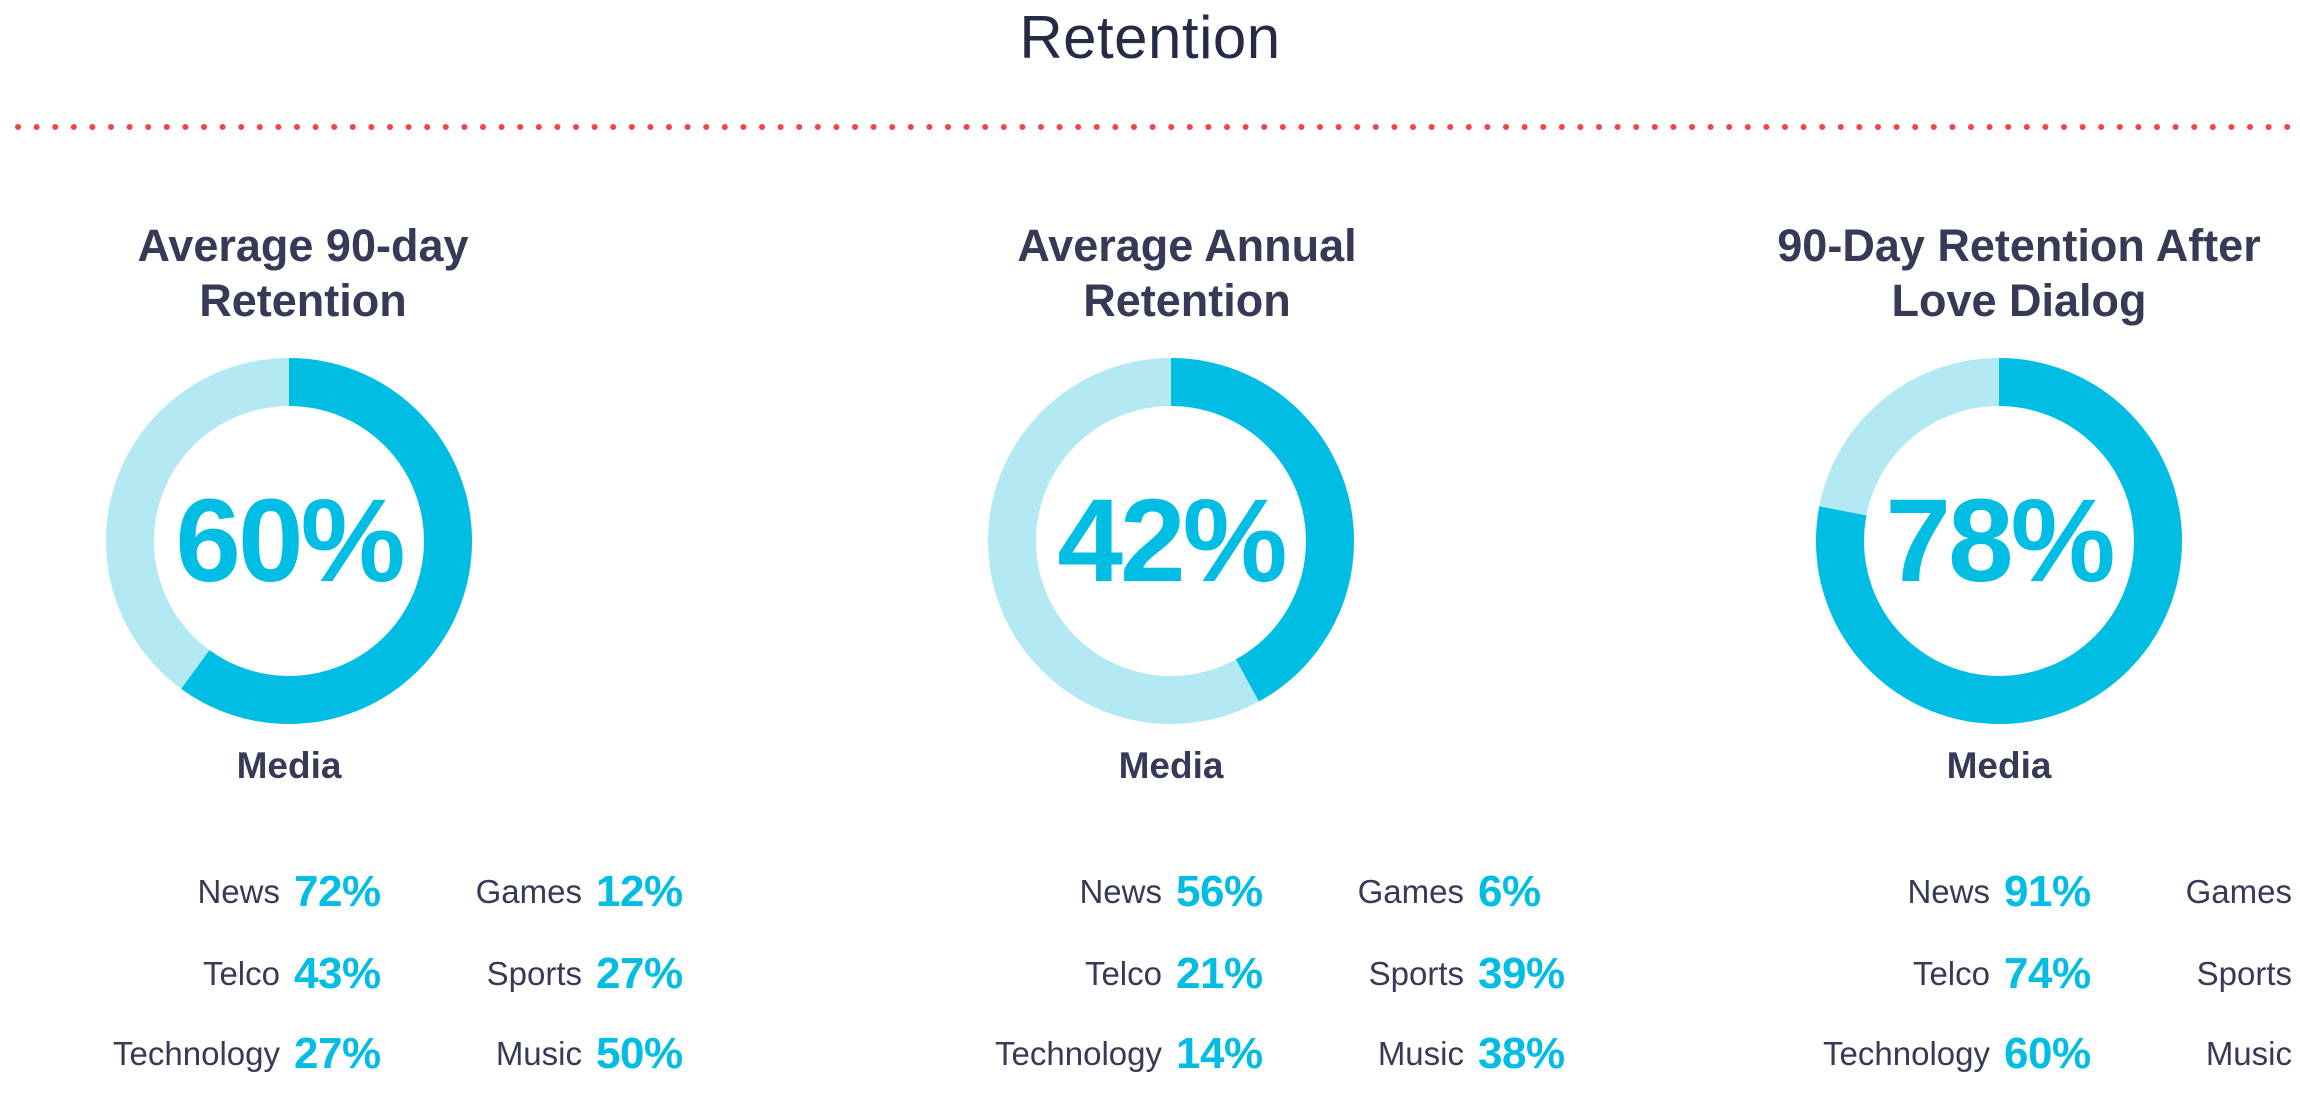 The width and height of the screenshot is (2300, 1102). What do you see at coordinates (2004, 273) in the screenshot?
I see `chart-title-love-dialog: 90-Day Retention After Love Dialog` at bounding box center [2004, 273].